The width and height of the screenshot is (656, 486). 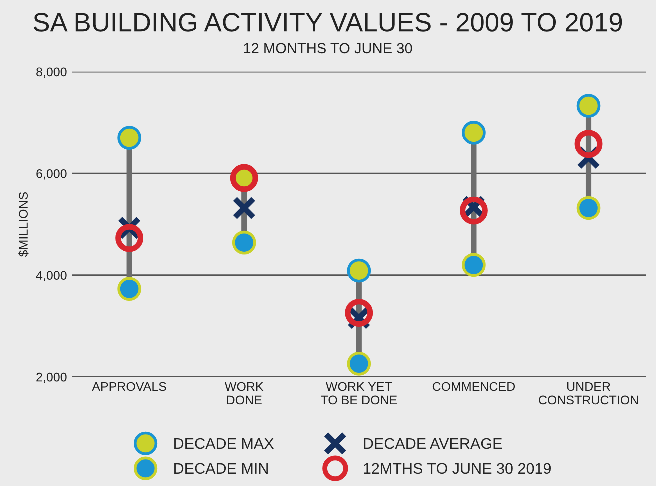 I want to click on x-tick-label: WORK DONE, so click(x=244, y=393).